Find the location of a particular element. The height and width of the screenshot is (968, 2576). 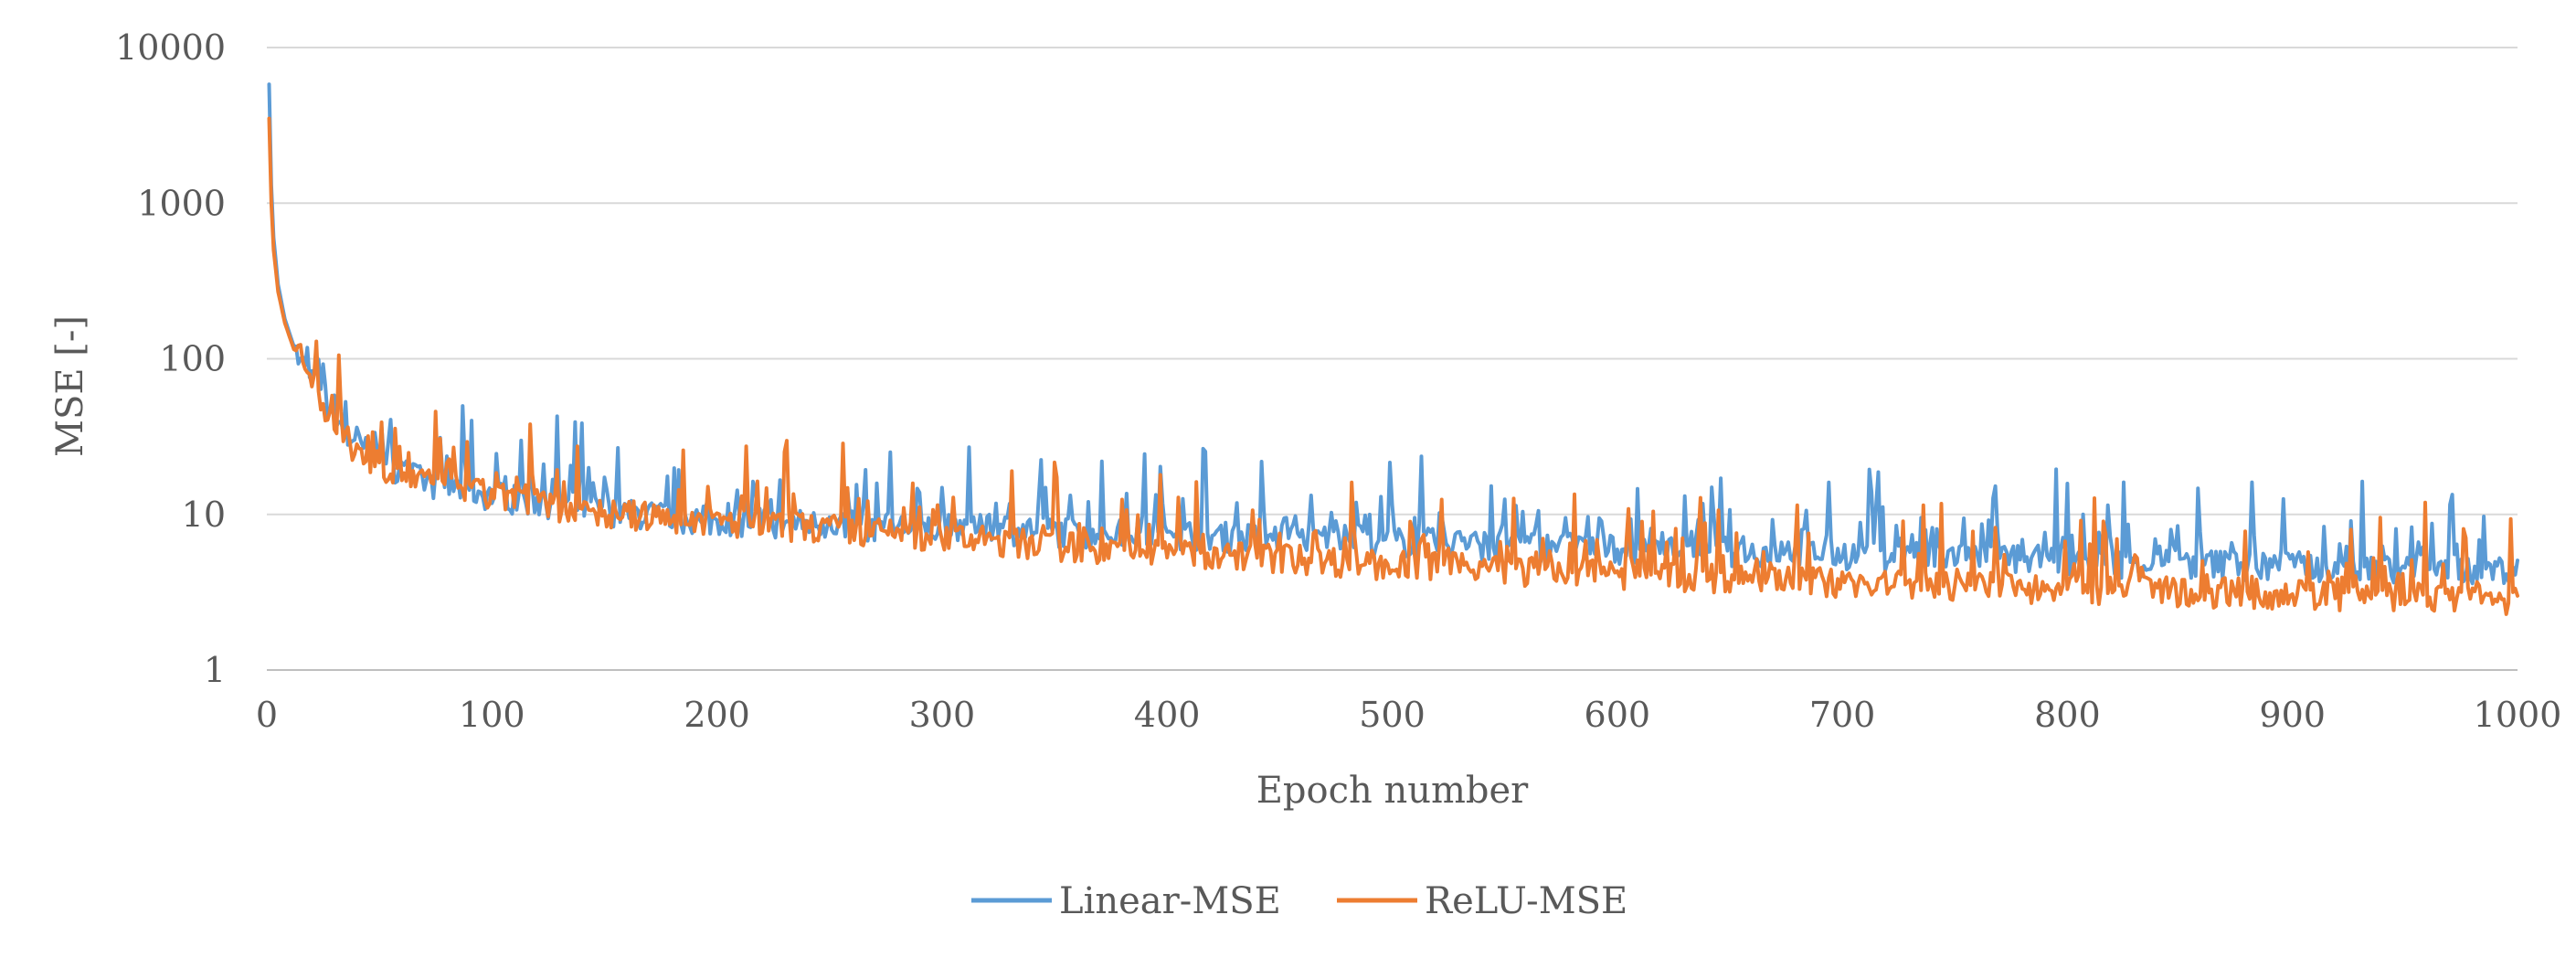

y-tick-label: 10000 is located at coordinates (170, 47).